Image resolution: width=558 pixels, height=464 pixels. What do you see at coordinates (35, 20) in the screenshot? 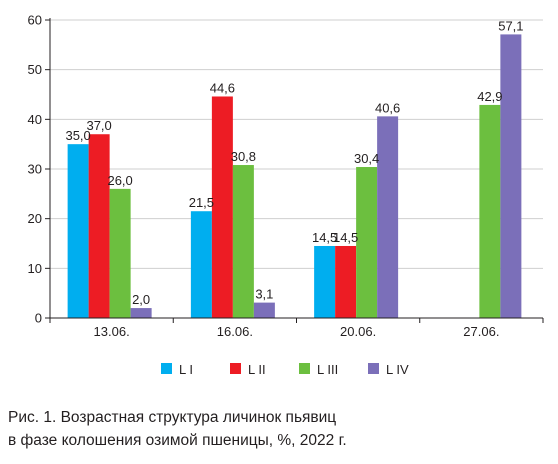
I see `y-tick-label: 60` at bounding box center [35, 20].